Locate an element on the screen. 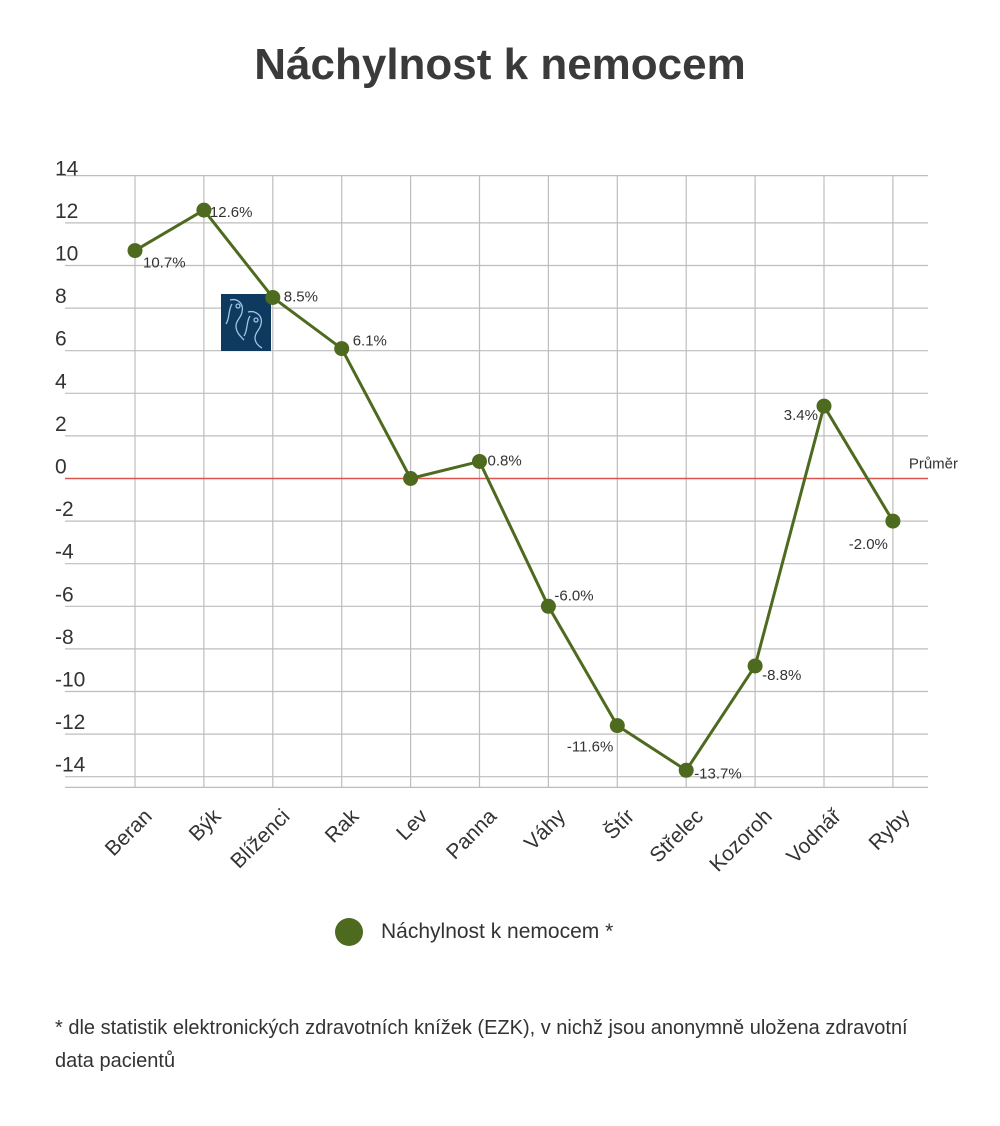 Image resolution: width=1000 pixels, height=1126 pixels. x-tick-label: Váhy is located at coordinates (545, 829).